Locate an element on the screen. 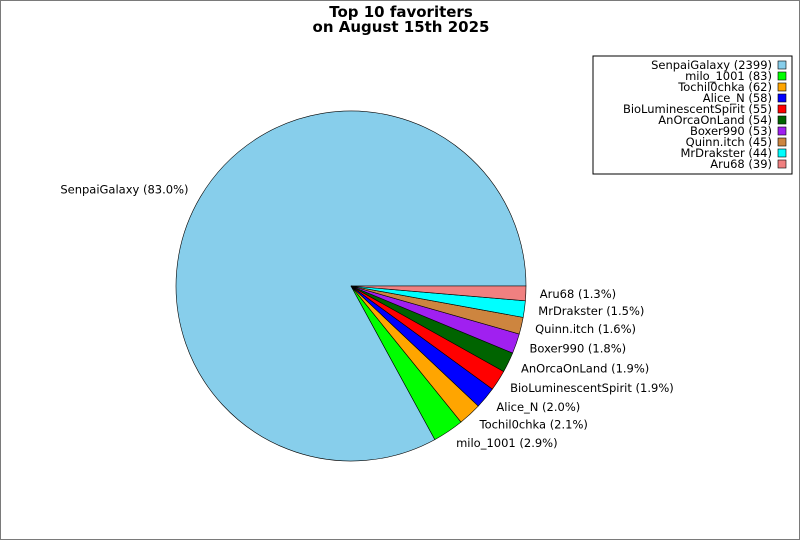 The width and height of the screenshot is (800, 540). legend-box is located at coordinates (692, 115).